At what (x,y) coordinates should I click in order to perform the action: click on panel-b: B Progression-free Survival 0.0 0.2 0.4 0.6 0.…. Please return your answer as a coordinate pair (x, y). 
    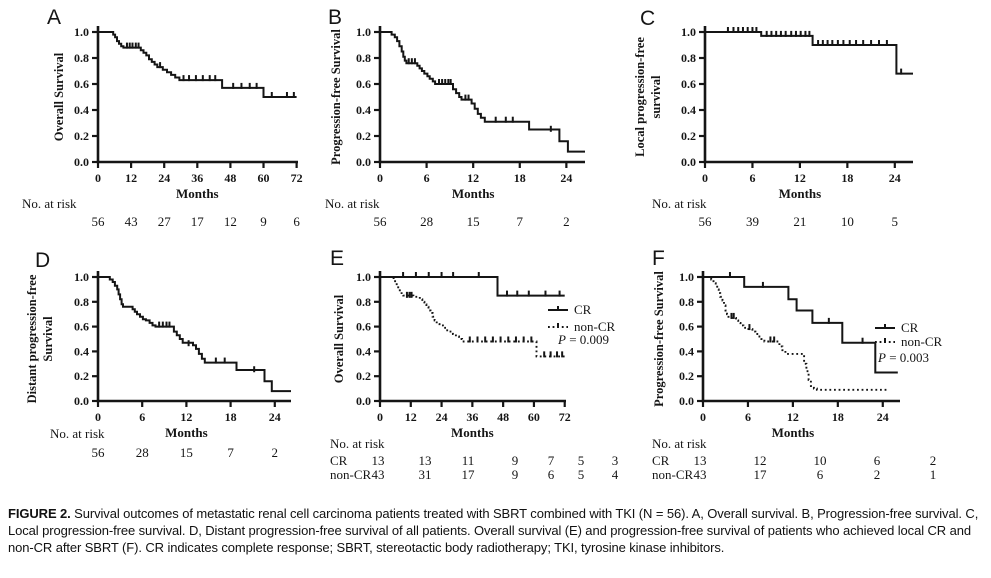
    Looking at the image, I should click on (475, 125).